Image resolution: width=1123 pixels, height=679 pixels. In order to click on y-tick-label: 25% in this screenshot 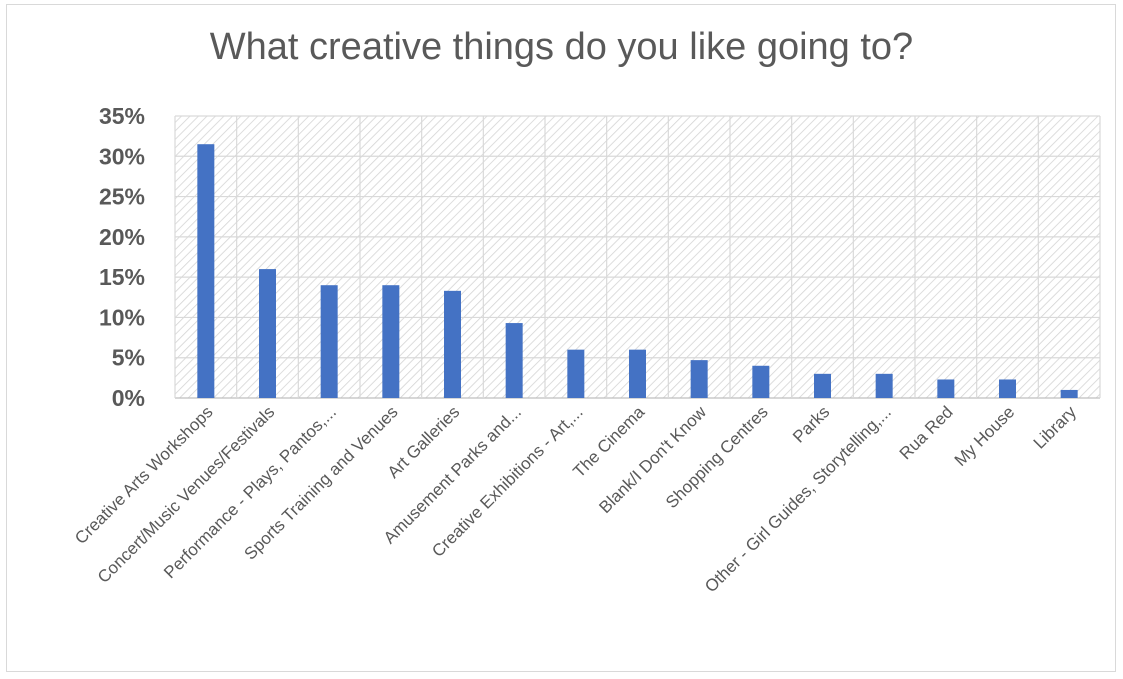, I will do `click(122, 197)`.